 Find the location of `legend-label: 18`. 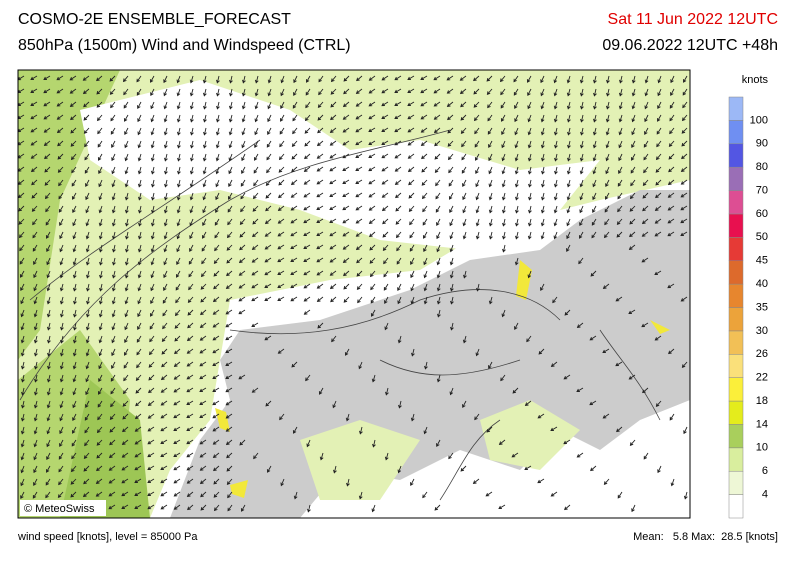

legend-label: 18 is located at coordinates (762, 401).